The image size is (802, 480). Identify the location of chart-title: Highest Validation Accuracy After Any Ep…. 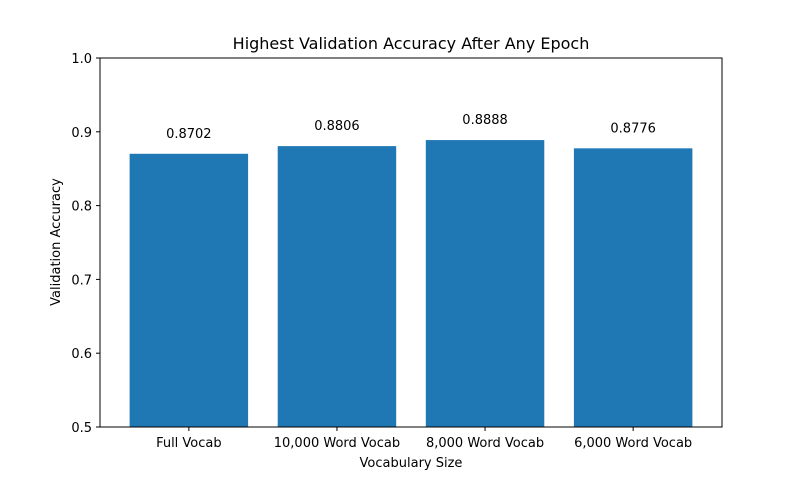
(411, 43).